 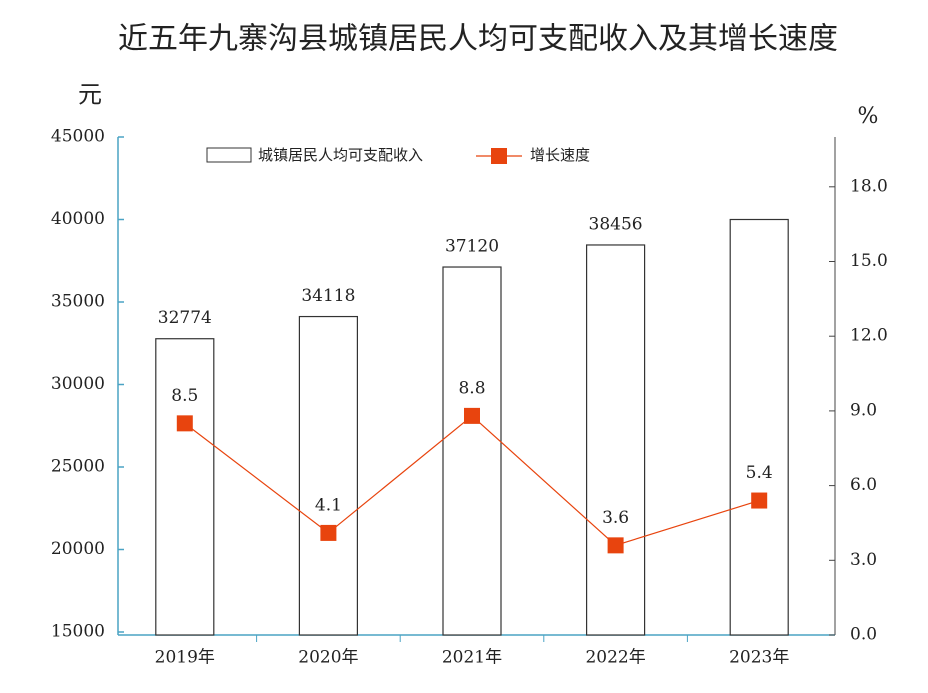 What do you see at coordinates (869, 261) in the screenshot?
I see `y2-tick-label: 15.0` at bounding box center [869, 261].